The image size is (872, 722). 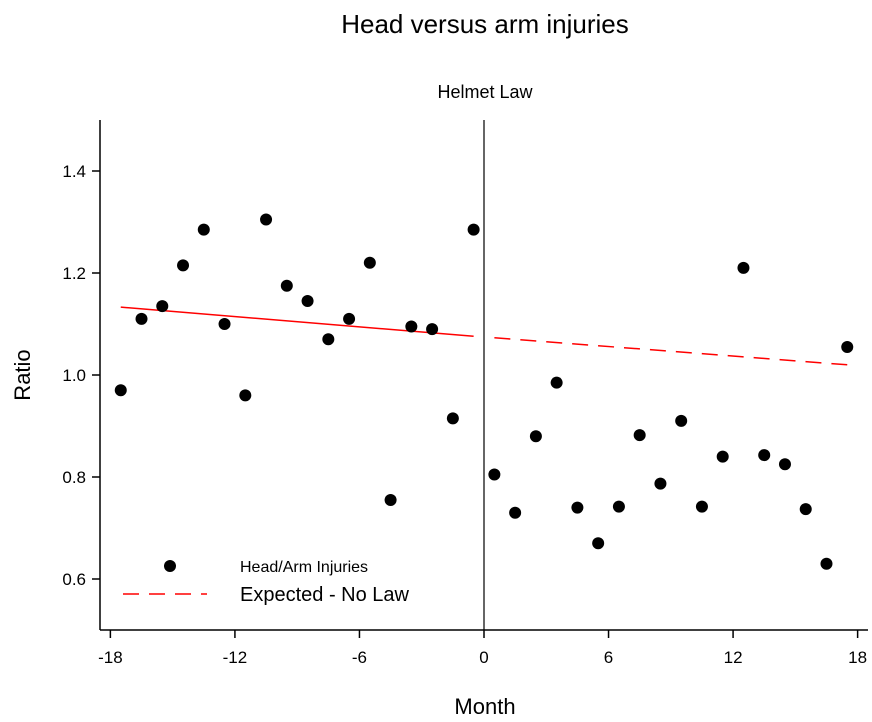 I want to click on chart-title: Head versus arm injuries, so click(x=485, y=24).